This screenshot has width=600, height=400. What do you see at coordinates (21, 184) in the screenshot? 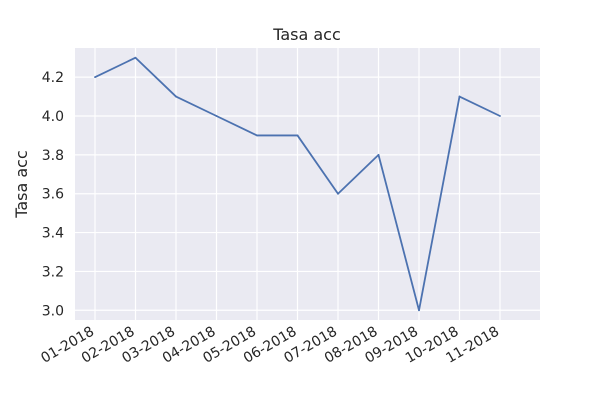
I see `y-axis-title: Tasa acc` at bounding box center [21, 184].